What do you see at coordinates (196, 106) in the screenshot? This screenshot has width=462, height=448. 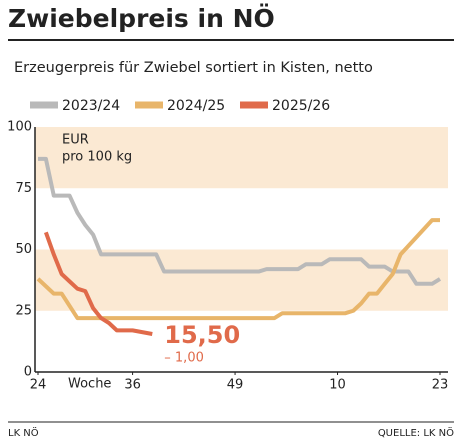 I see `legend-label: 2024/25` at bounding box center [196, 106].